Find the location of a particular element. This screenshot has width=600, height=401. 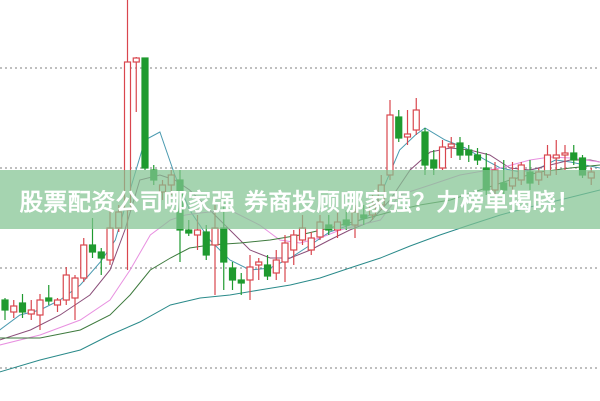

headline-banner: 股票配资公司哪家强 券商投顾哪家强？力榜单揭晓！ is located at coordinates (300, 199).